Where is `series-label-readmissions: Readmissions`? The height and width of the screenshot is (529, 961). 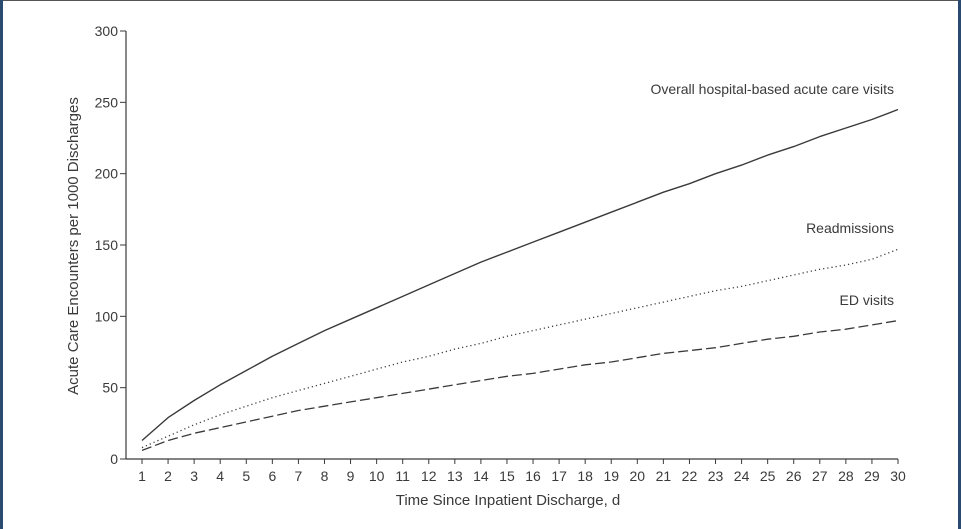
series-label-readmissions: Readmissions is located at coordinates (850, 228).